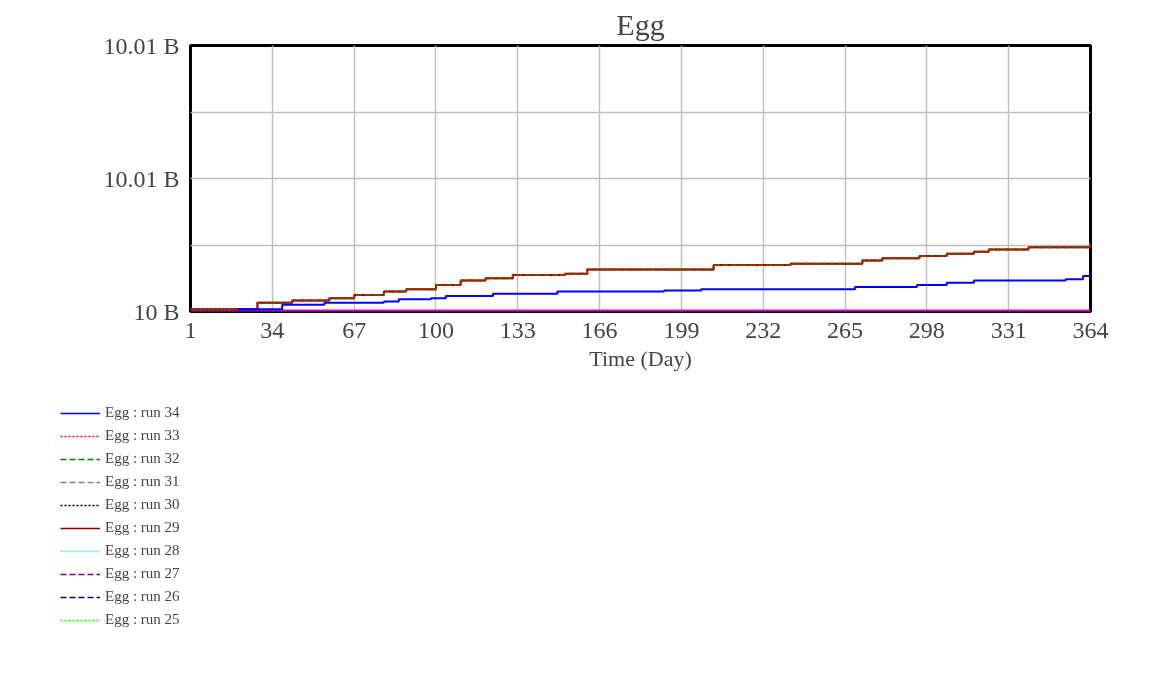 The height and width of the screenshot is (690, 1160). I want to click on x-tick-label: 34, so click(272, 329).